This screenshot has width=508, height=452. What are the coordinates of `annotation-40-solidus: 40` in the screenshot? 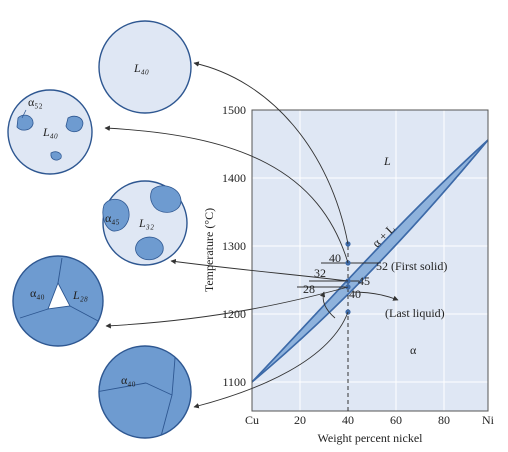 It's located at (355, 294).